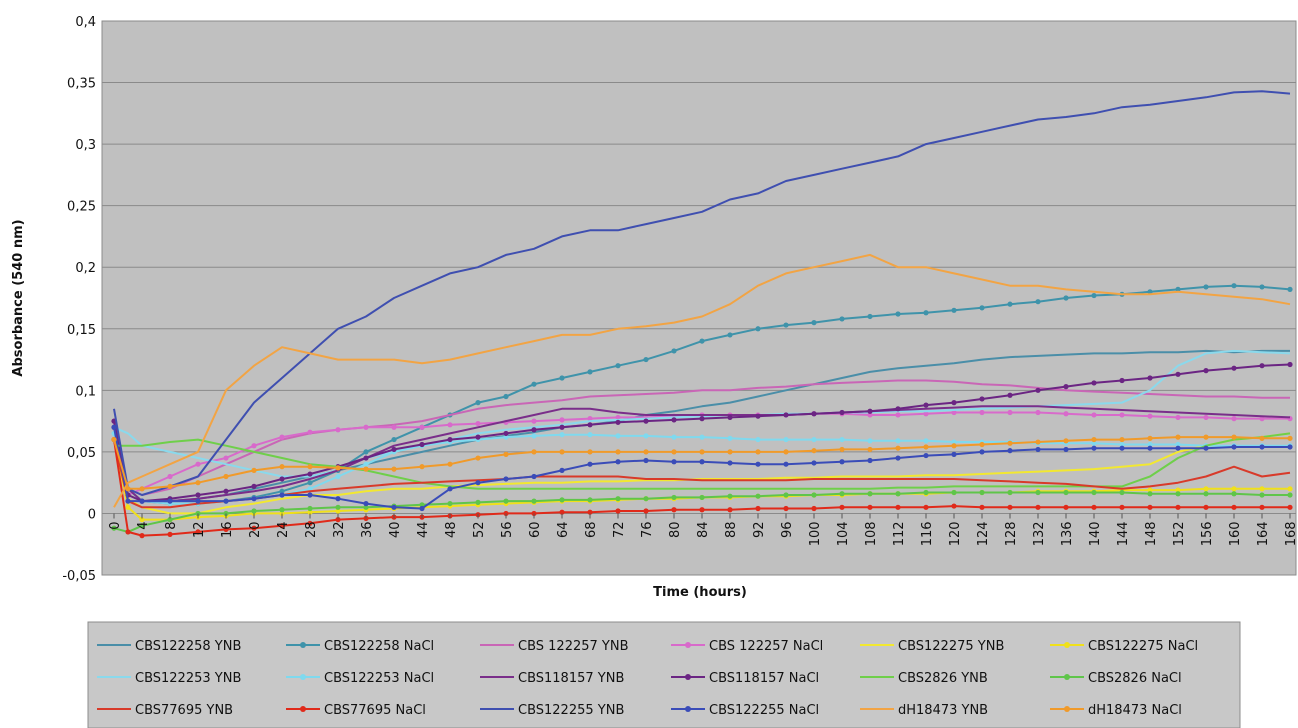 This screenshot has height=728, width=1298. Describe the element at coordinates (1116, 710) in the screenshot. I see `legend-entry: dH18473 NaCl` at that location.